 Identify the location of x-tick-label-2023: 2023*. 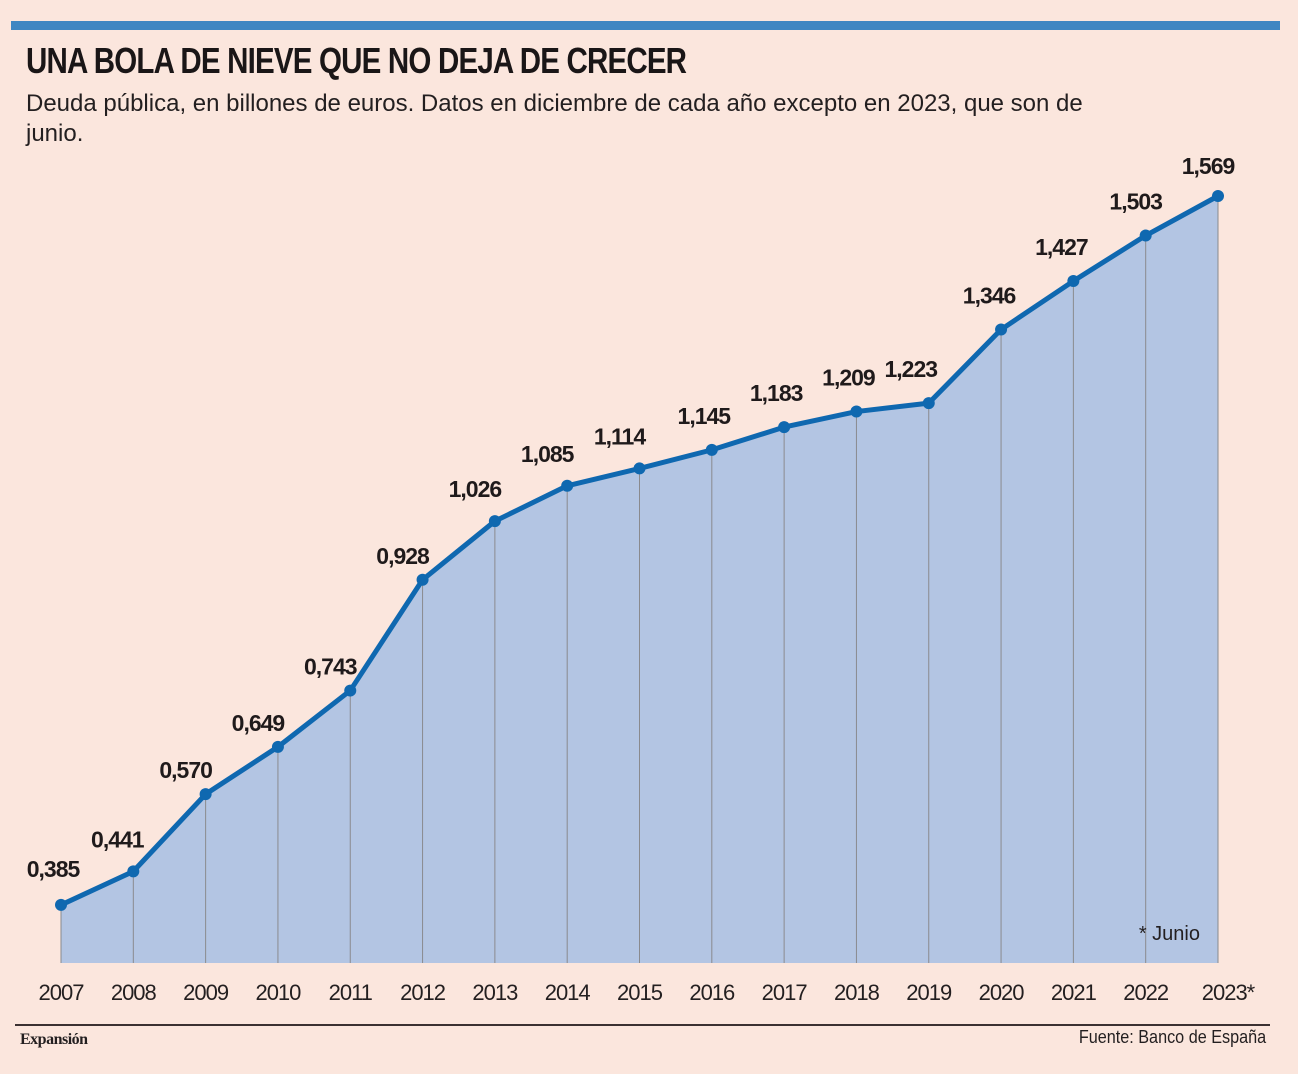
(1229, 992).